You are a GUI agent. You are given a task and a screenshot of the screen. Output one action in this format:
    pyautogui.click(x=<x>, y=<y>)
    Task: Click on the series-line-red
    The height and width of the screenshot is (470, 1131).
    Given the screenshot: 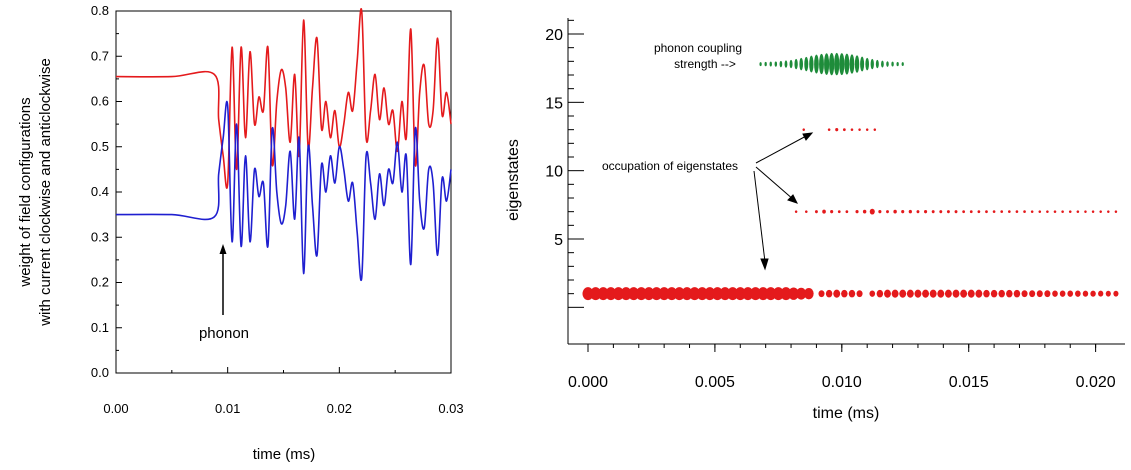 What is the action you would take?
    pyautogui.click(x=283, y=98)
    